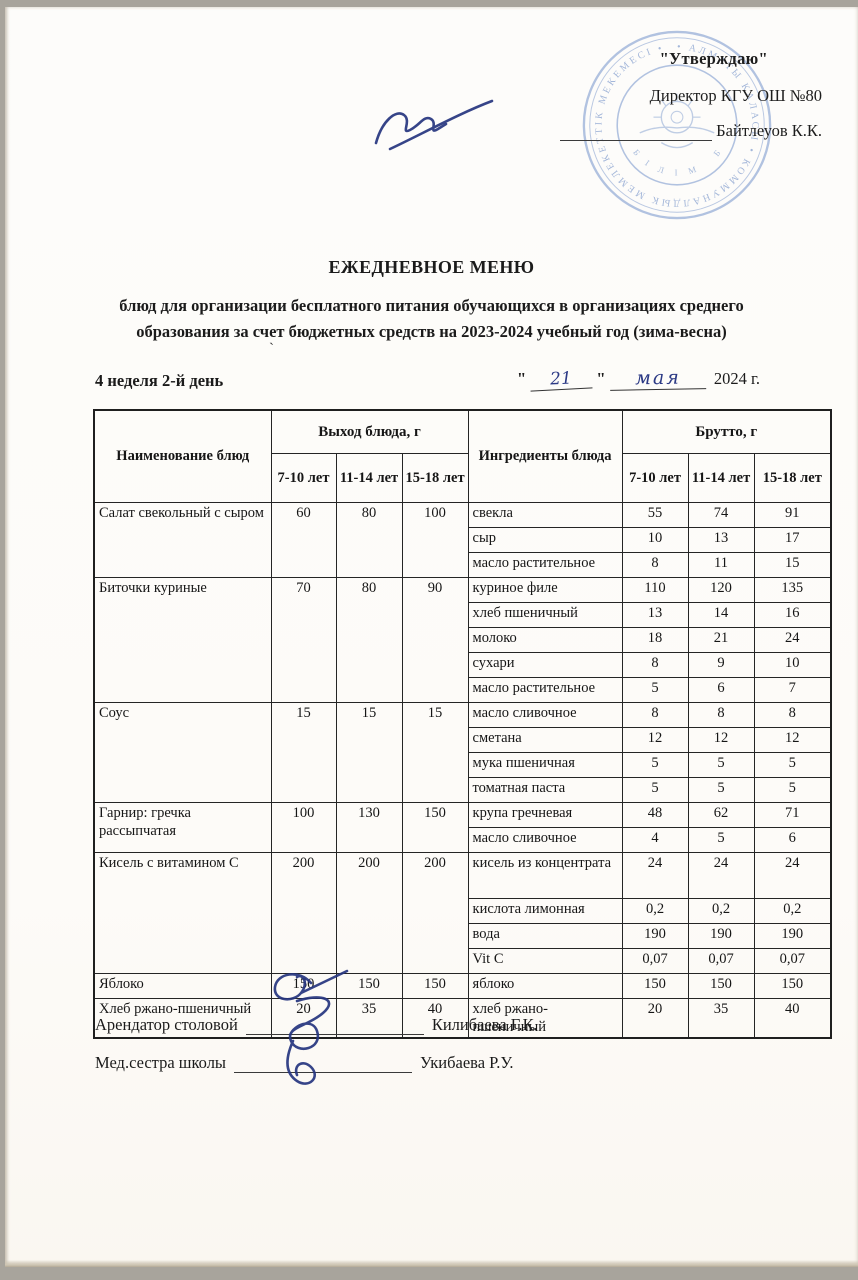 This screenshot has height=1280, width=858. Describe the element at coordinates (721, 478) in the screenshot. I see `col-header-age-11-14: 11-14 лет` at that location.